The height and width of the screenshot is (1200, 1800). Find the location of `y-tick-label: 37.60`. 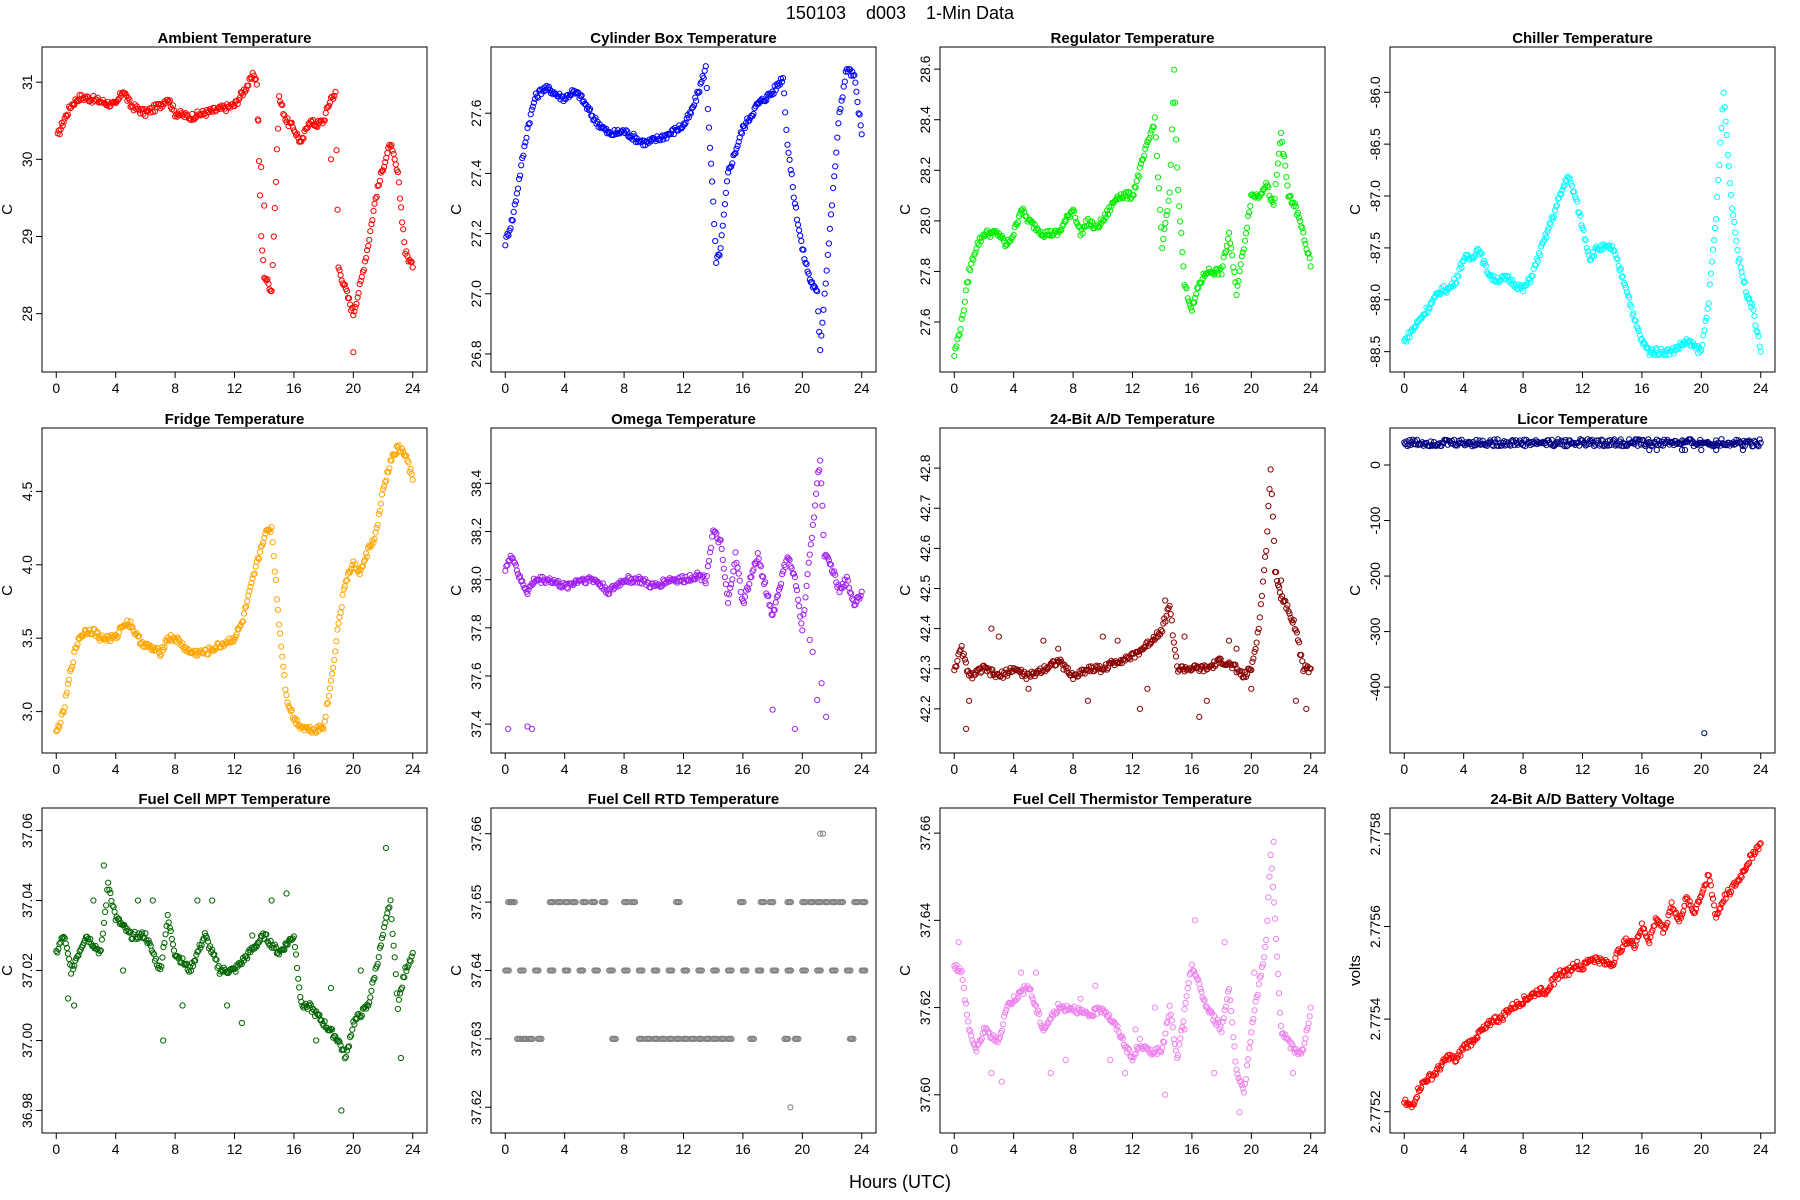

y-tick-label: 37.60 is located at coordinates (925, 1094).